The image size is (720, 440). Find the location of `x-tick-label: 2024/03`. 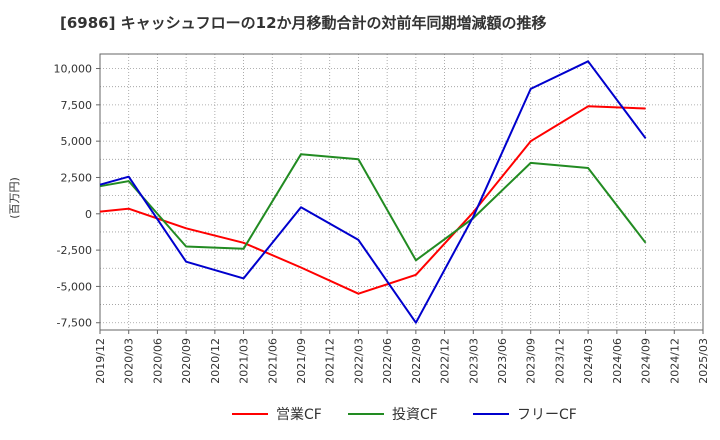

x-tick-label: 2024/03 is located at coordinates (588, 361).